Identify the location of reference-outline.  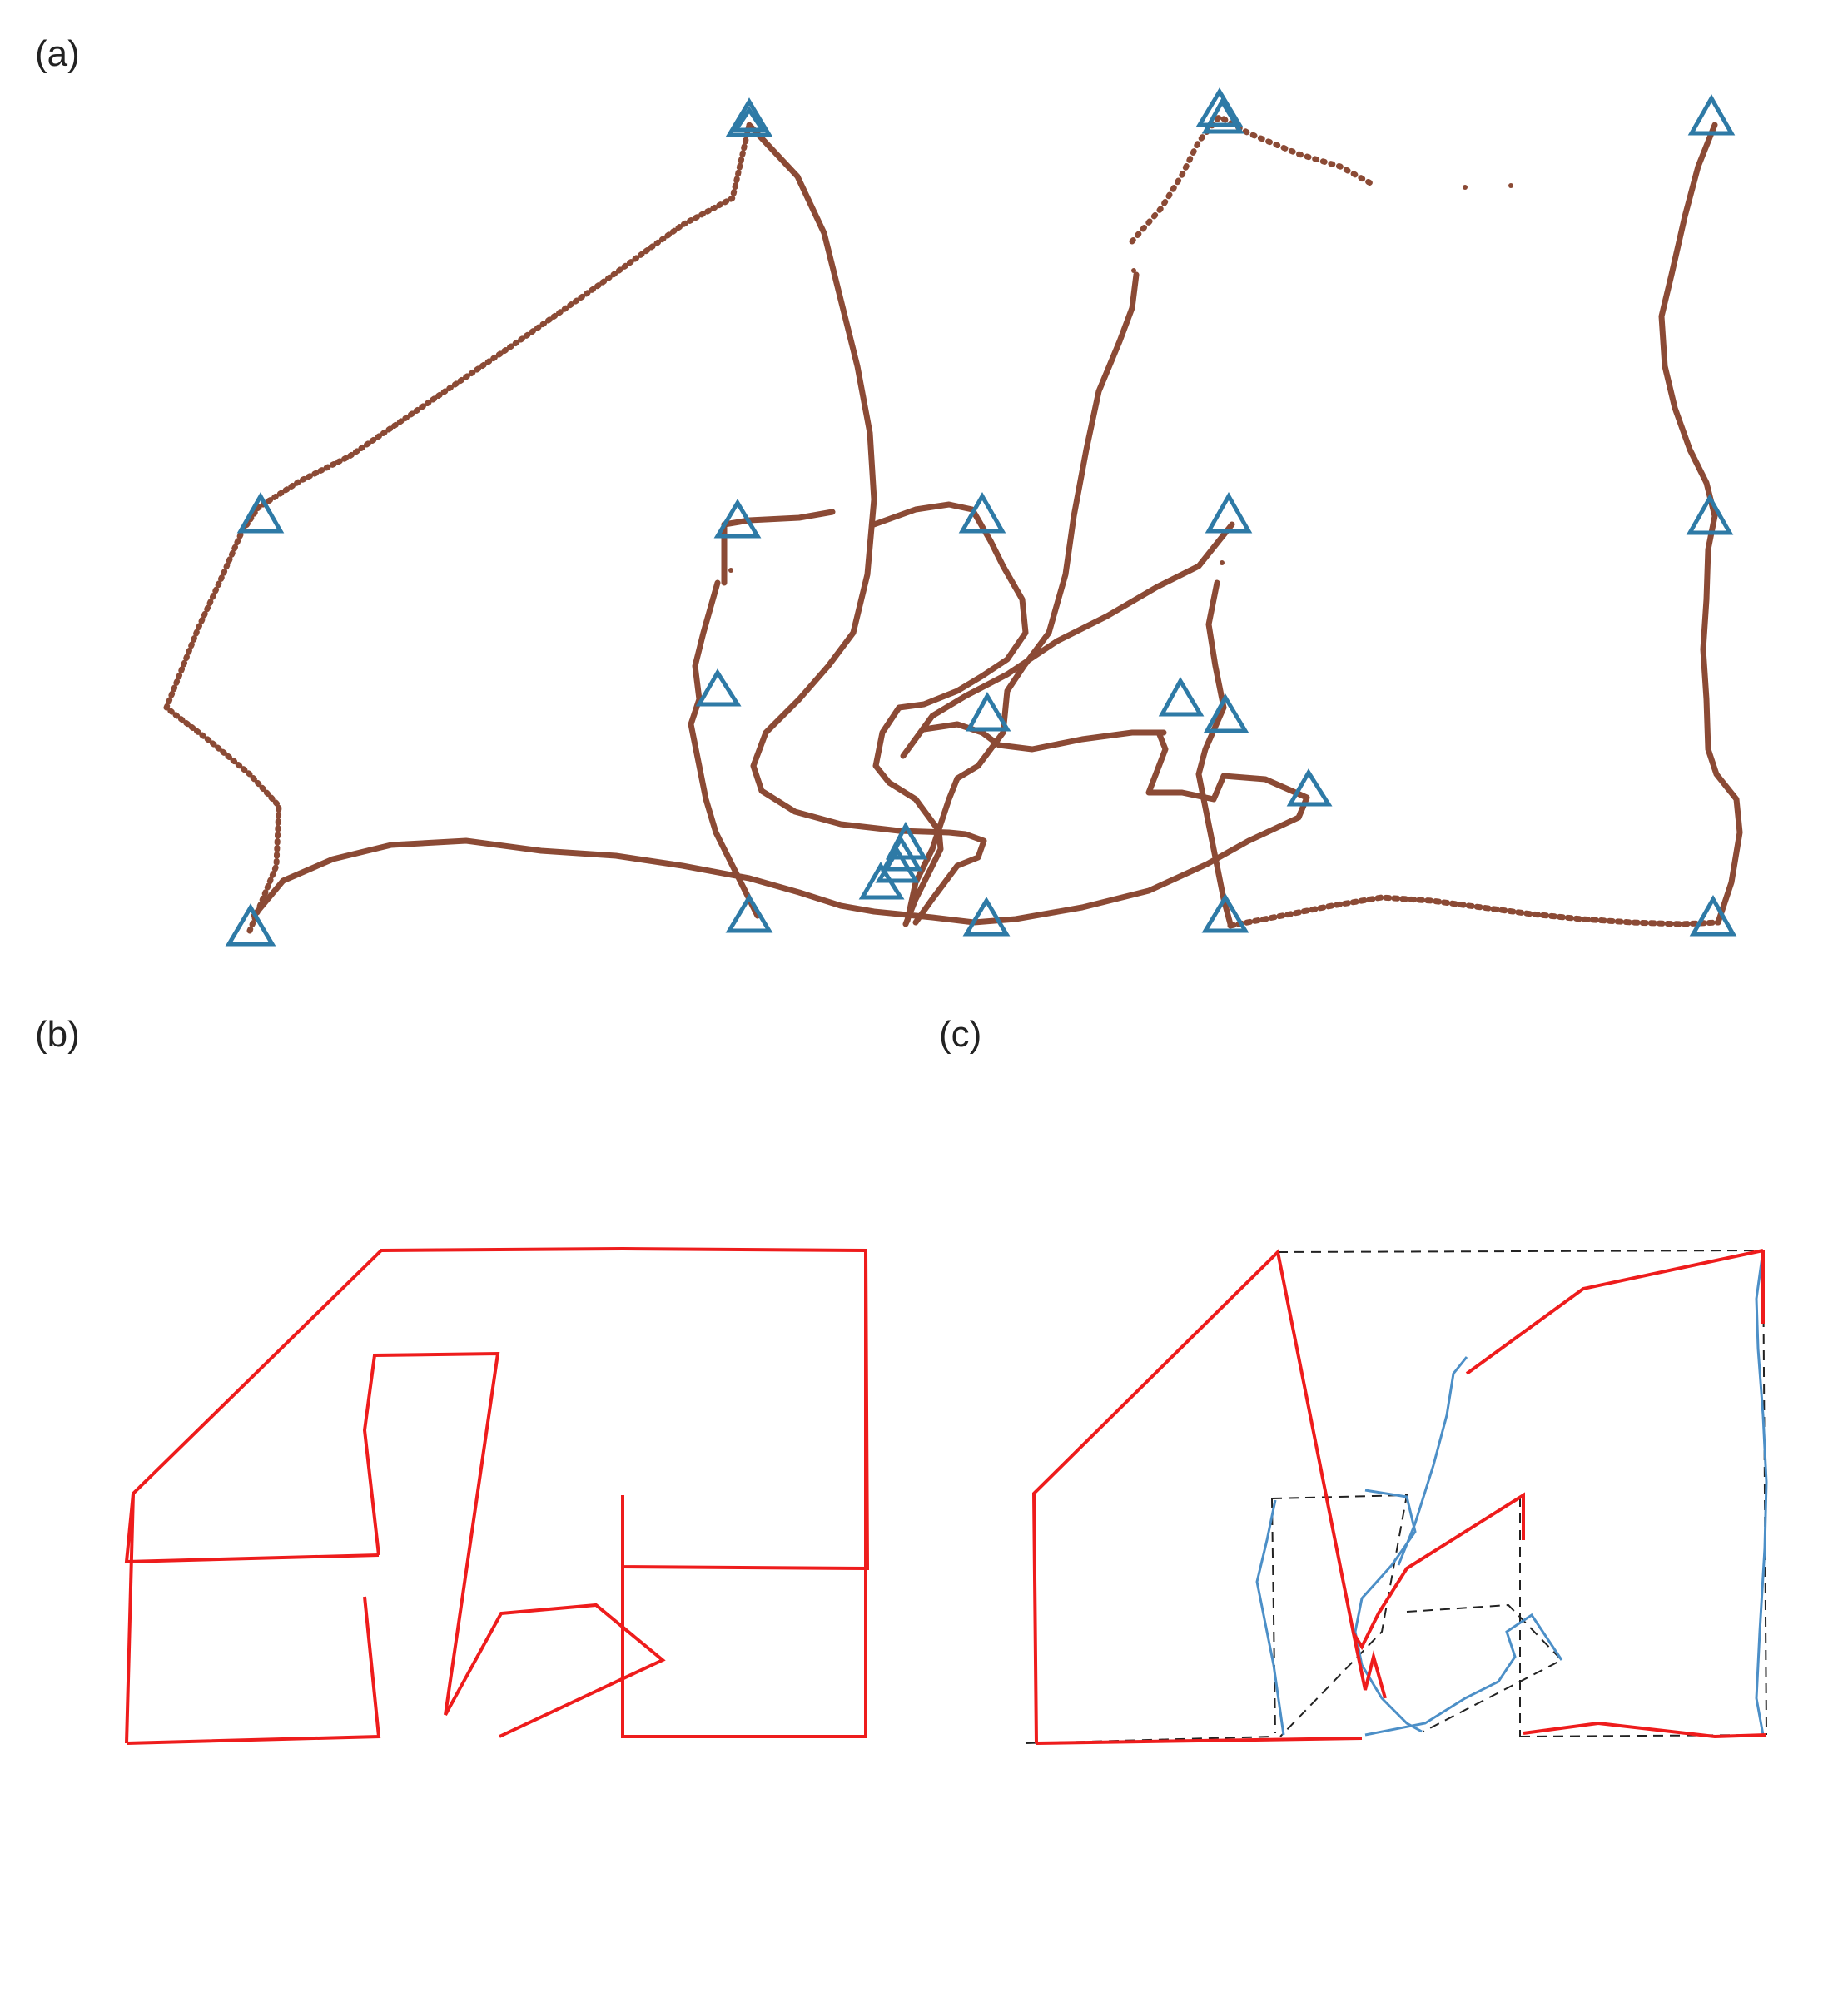
(1396, 1497).